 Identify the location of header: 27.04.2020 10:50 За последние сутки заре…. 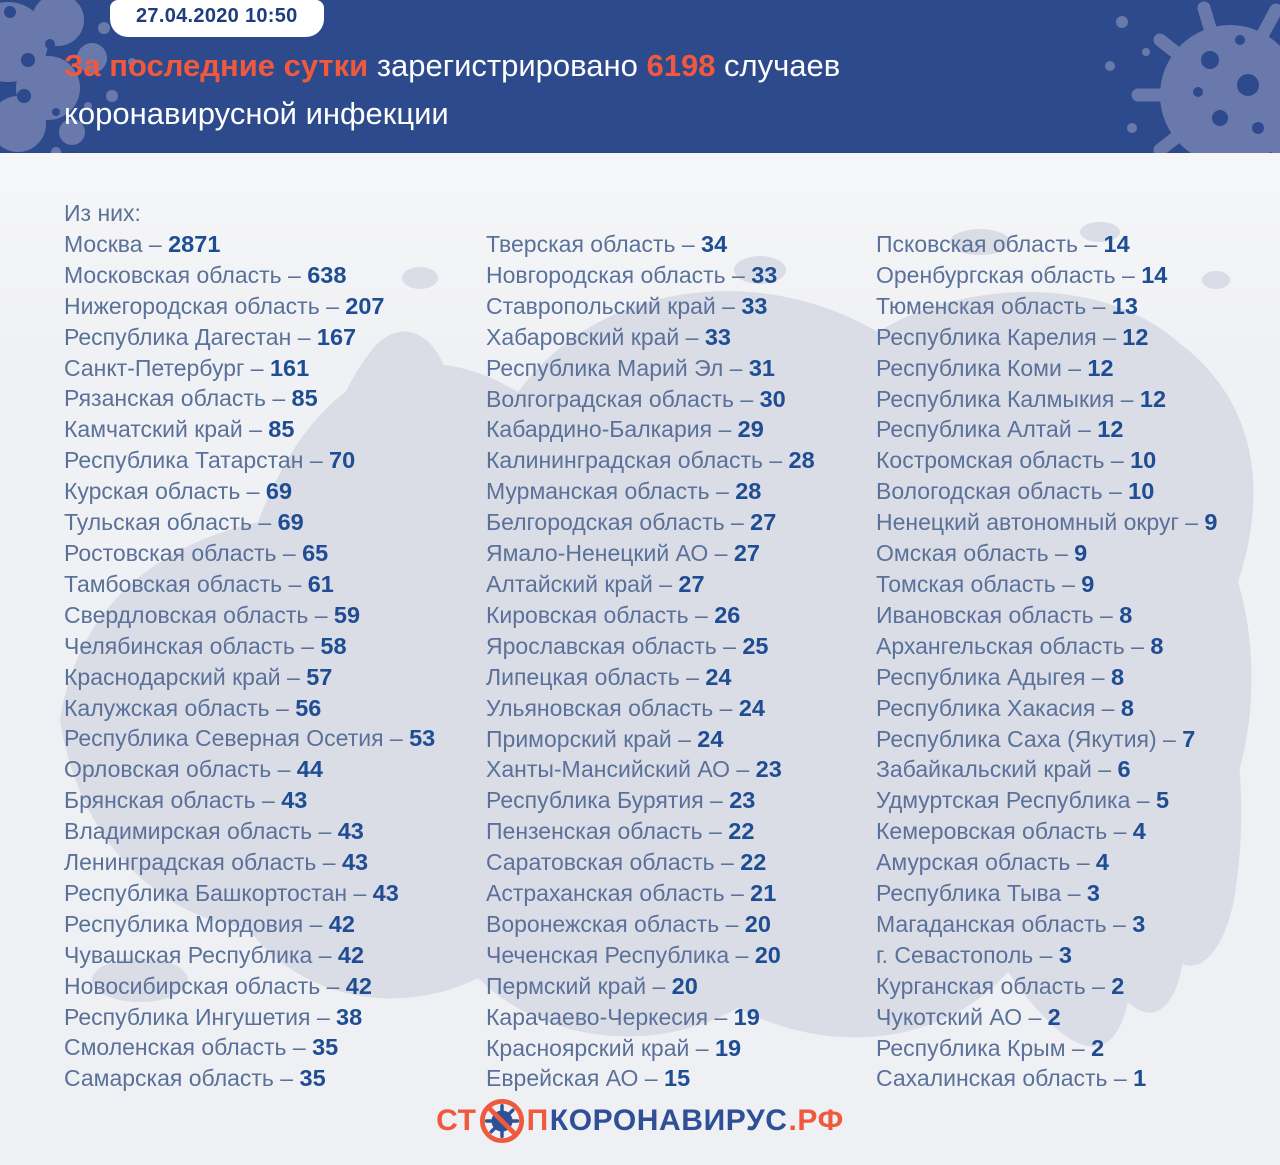
(640, 76).